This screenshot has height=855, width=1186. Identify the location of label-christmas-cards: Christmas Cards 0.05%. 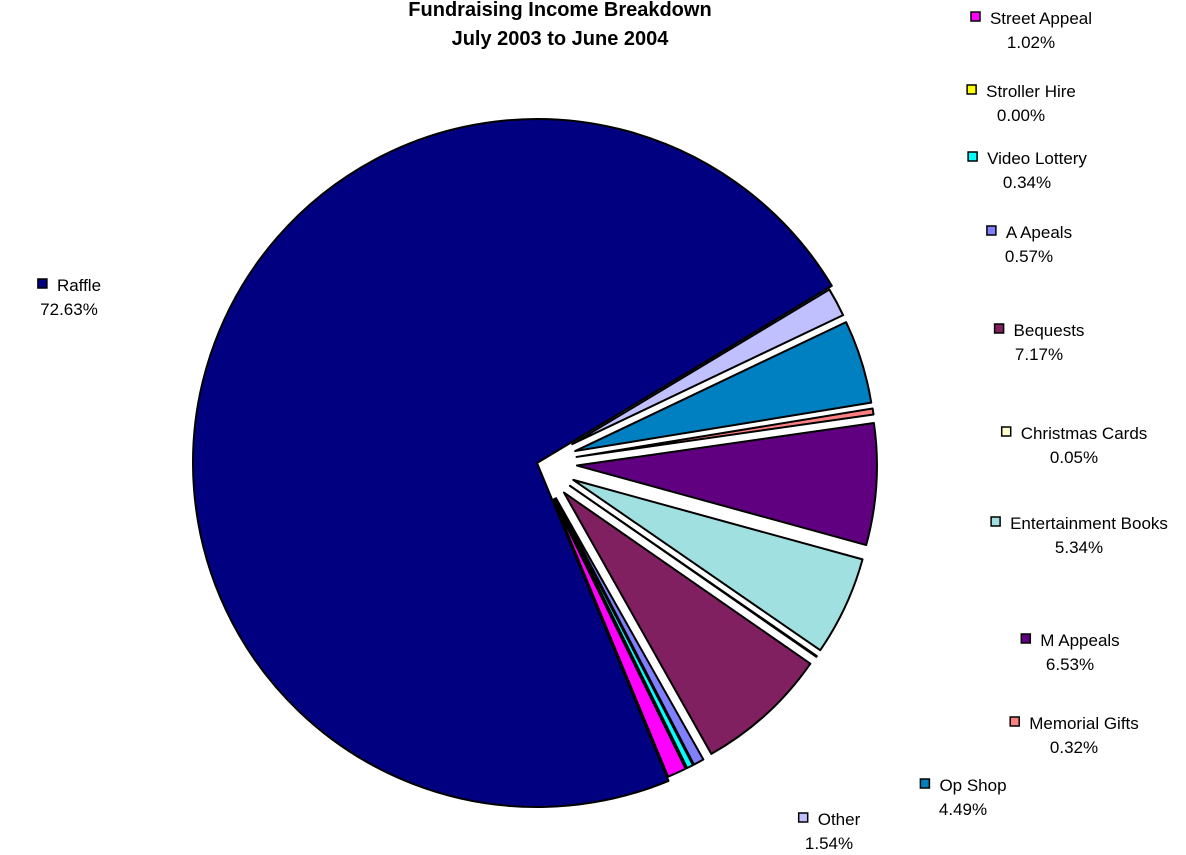
(1074, 445).